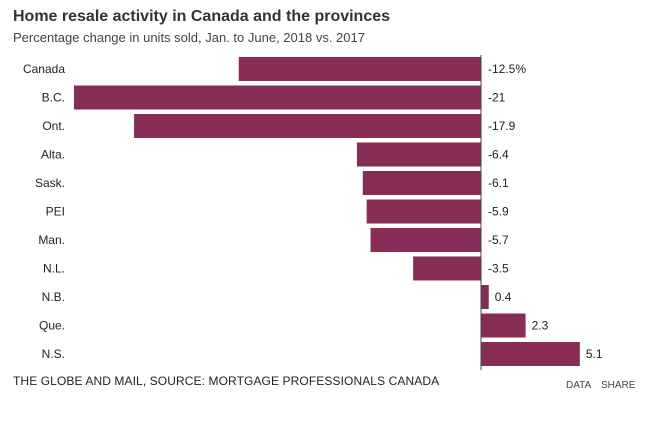 Image resolution: width=663 pixels, height=437 pixels. Describe the element at coordinates (447, 268) in the screenshot. I see `bar-nl` at that location.